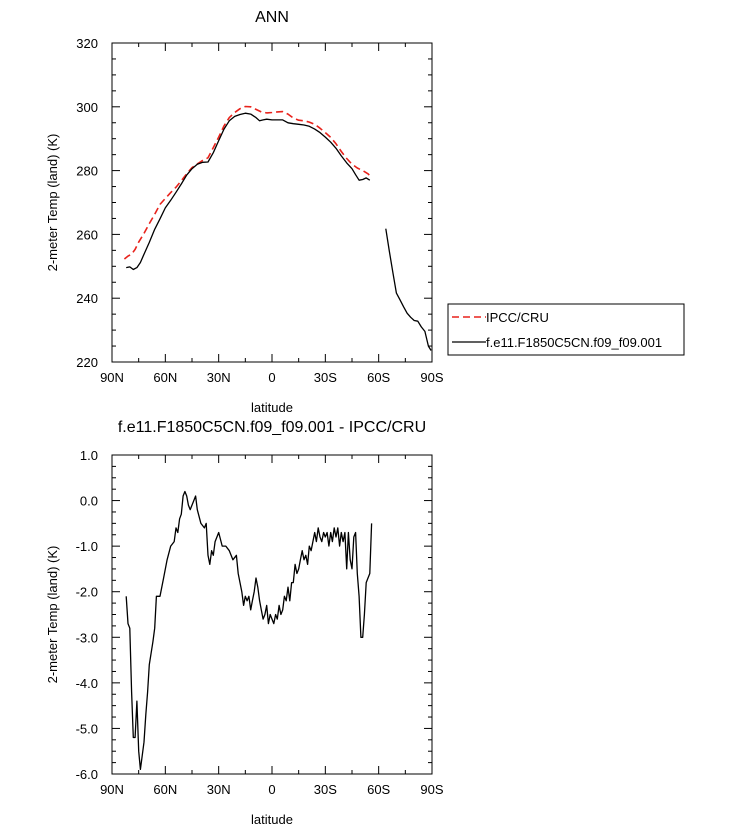 The image size is (733, 829). What do you see at coordinates (112, 377) in the screenshot?
I see `chart-0-x-tick-label: 90N` at bounding box center [112, 377].